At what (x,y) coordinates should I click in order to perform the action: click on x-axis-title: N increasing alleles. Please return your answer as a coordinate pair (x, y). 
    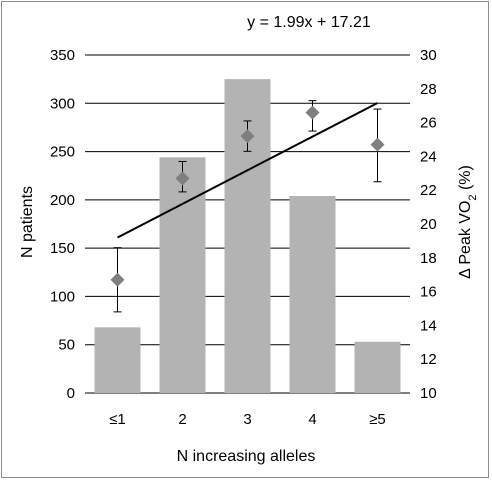
    Looking at the image, I should click on (246, 456).